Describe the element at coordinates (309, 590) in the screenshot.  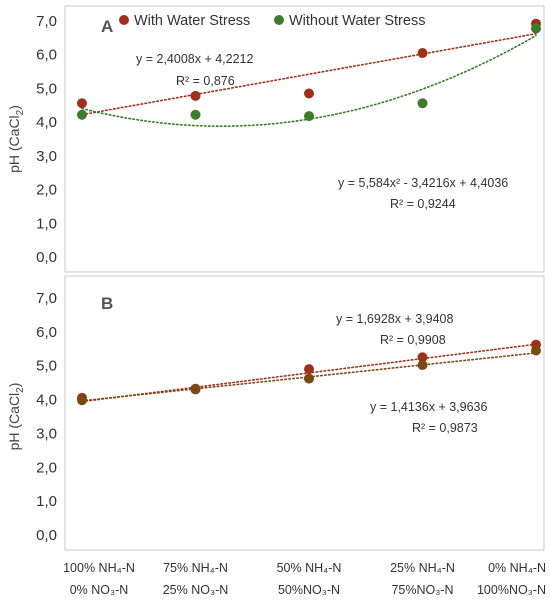
I see `x-category-label: 50%NO₃-N` at that location.